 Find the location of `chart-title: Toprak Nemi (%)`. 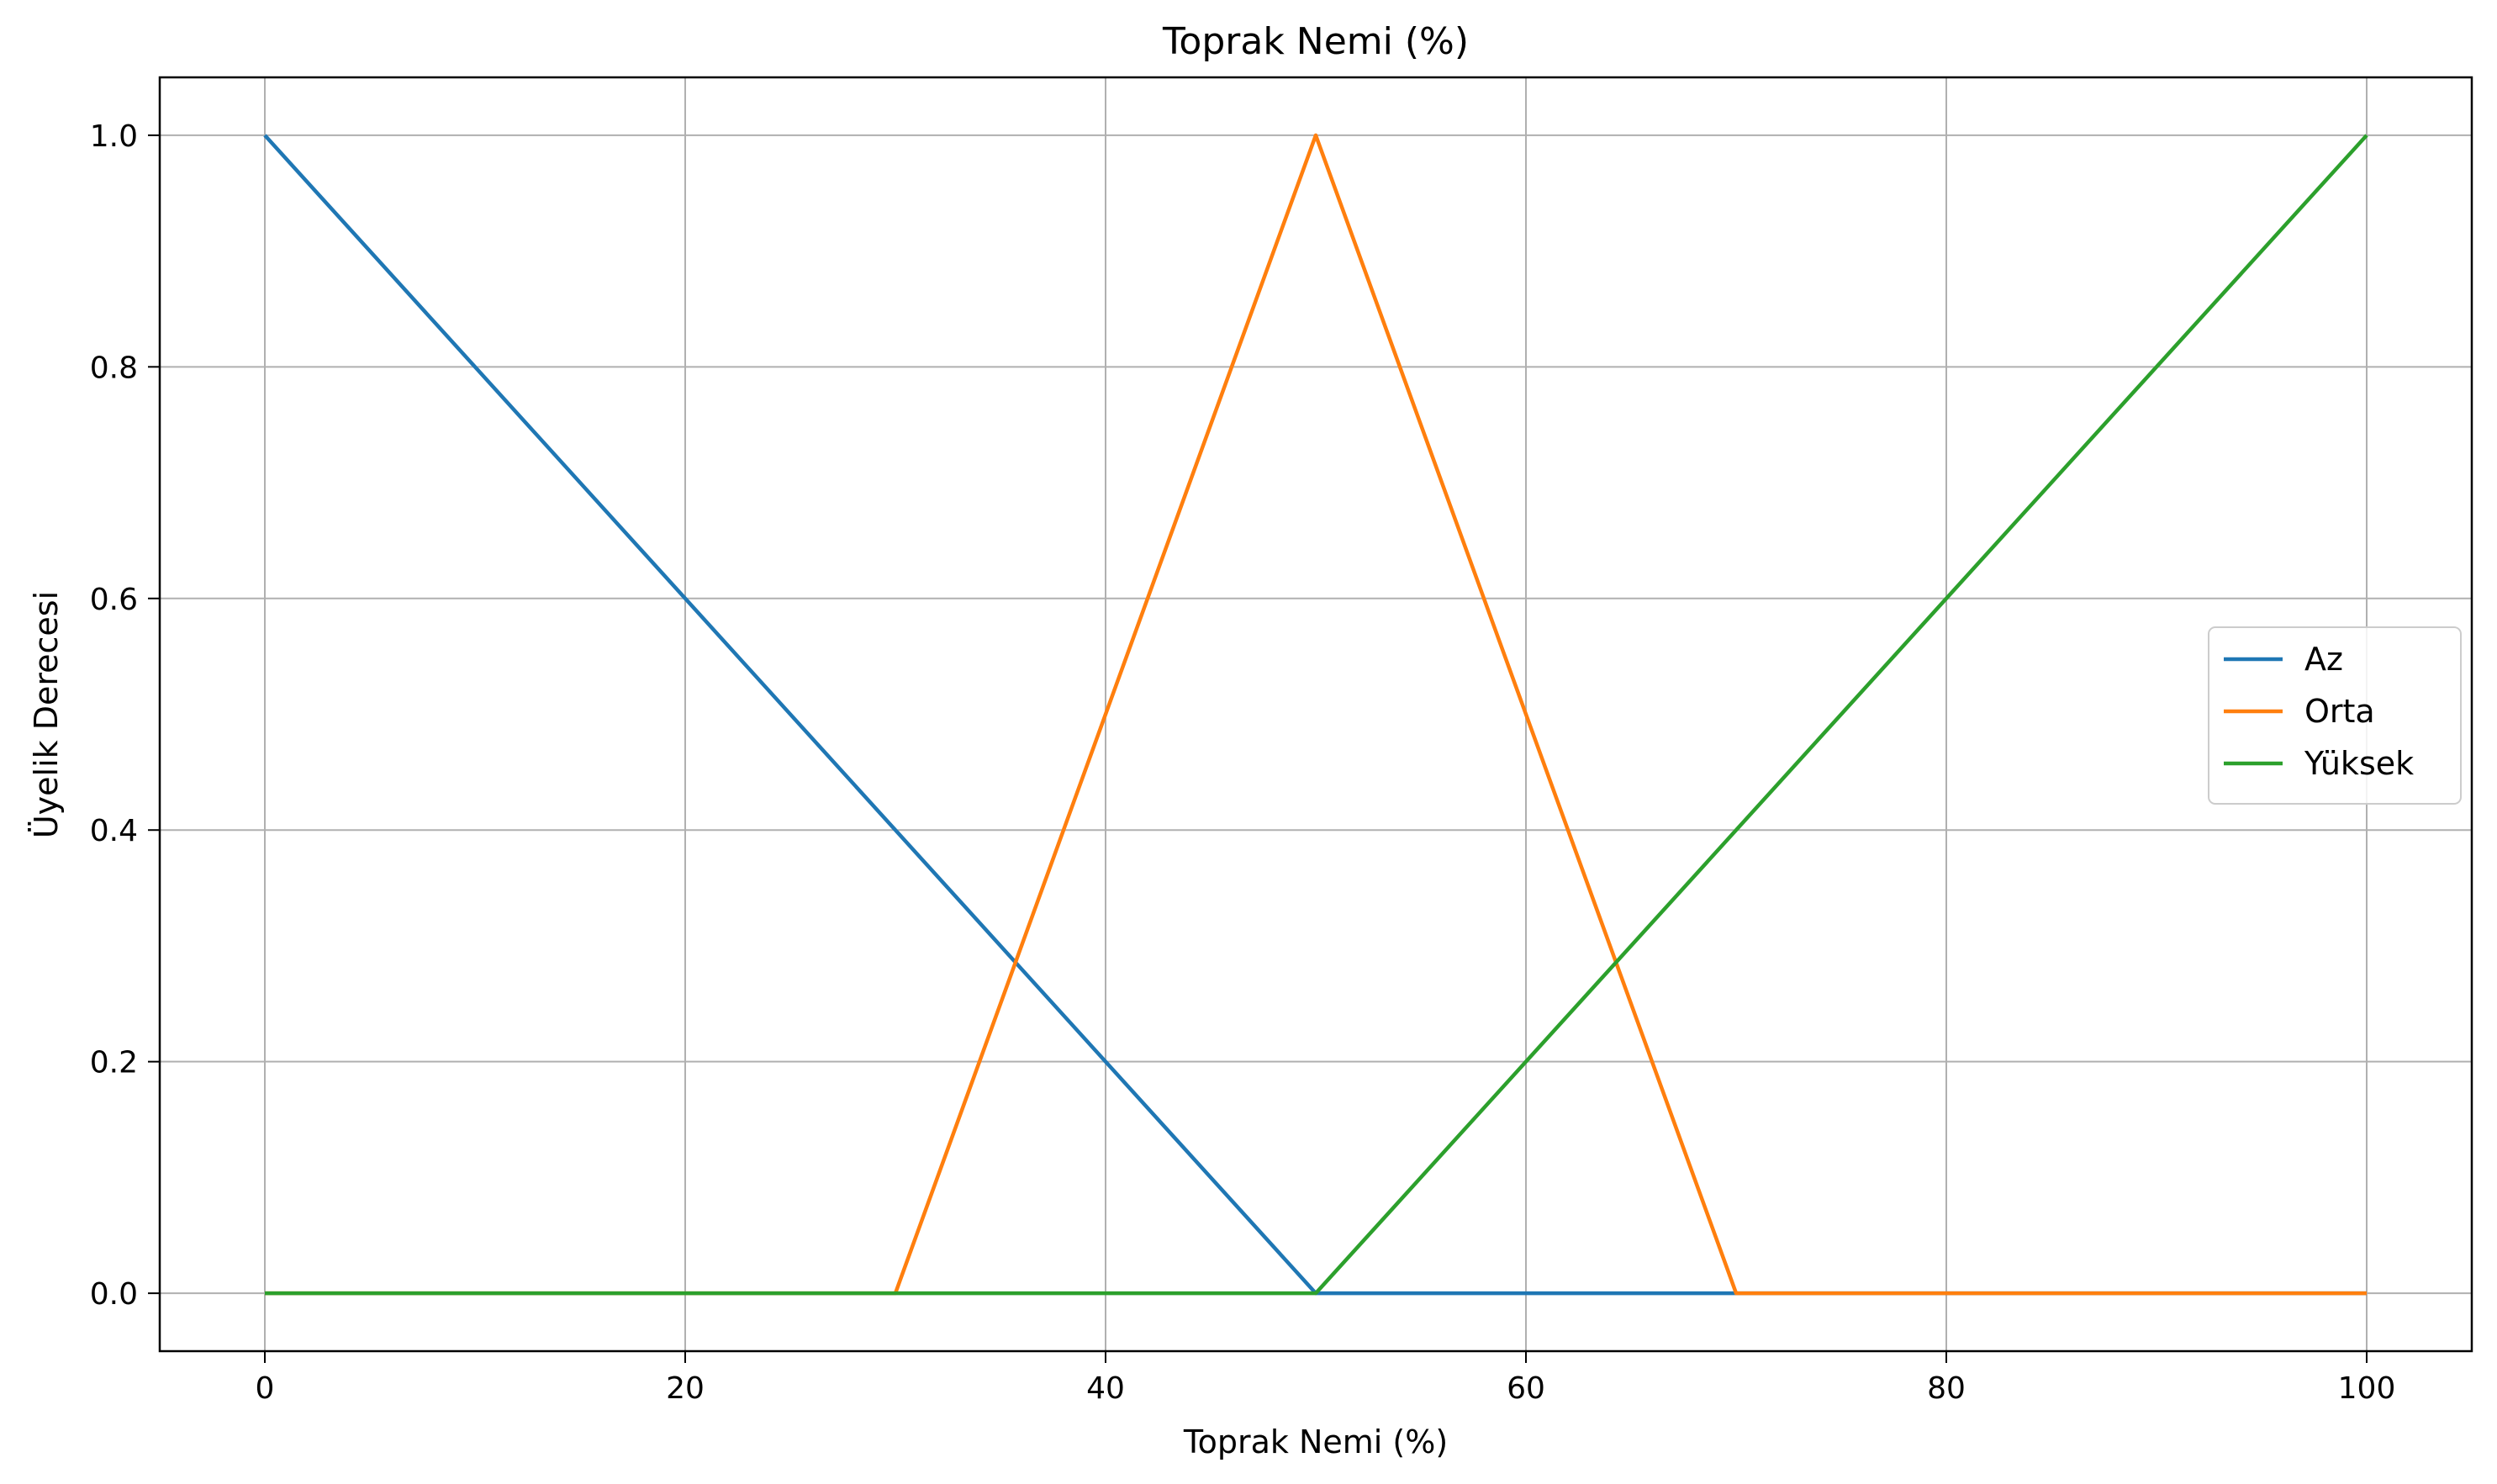

chart-title: Toprak Nemi (%) is located at coordinates (1315, 41).